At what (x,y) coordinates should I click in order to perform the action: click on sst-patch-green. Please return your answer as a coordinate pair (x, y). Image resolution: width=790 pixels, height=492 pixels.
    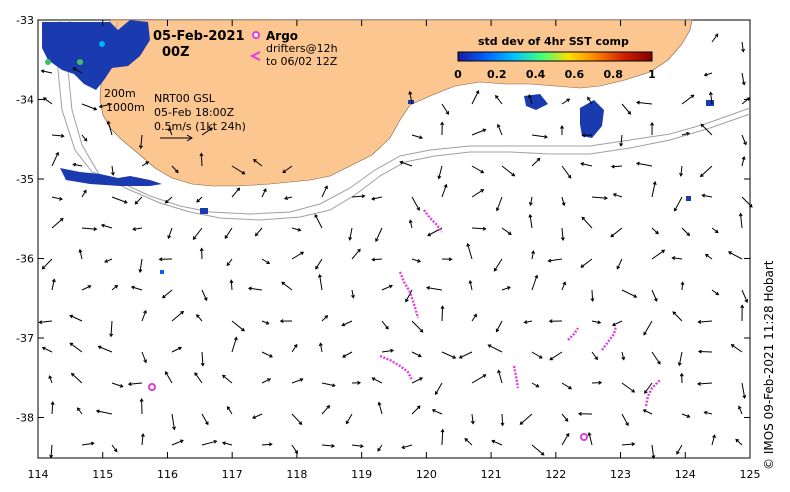
    Looking at the image, I should click on (80, 62).